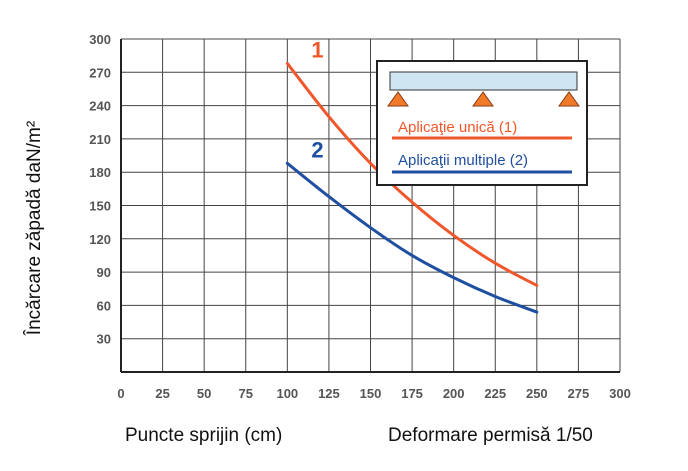 The height and width of the screenshot is (471, 688). Describe the element at coordinates (454, 393) in the screenshot. I see `x-tick-label: 200` at that location.